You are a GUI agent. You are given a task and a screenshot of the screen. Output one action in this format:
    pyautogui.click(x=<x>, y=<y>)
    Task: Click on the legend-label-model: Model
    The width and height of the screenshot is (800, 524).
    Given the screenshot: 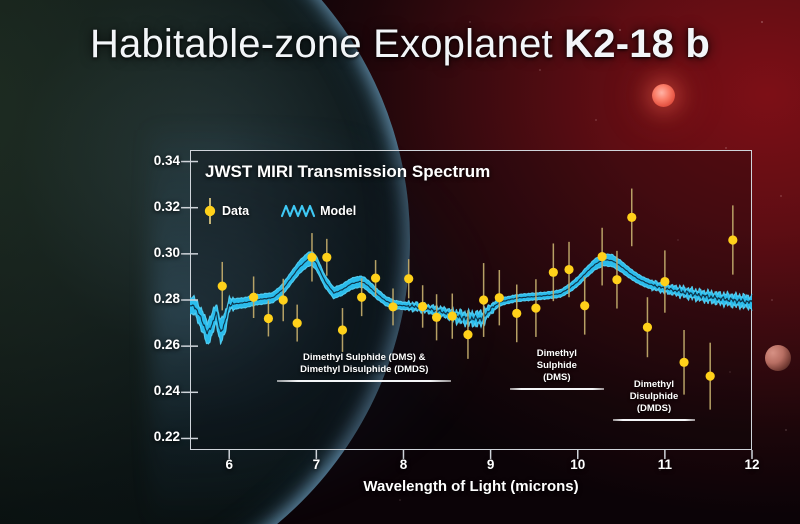 What is the action you would take?
    pyautogui.click(x=338, y=211)
    